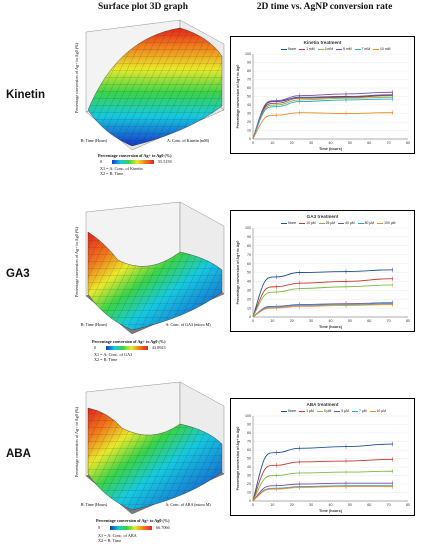 This screenshot has height=550, width=423. I want to click on legend-label: 1 mM, so click(310, 49).